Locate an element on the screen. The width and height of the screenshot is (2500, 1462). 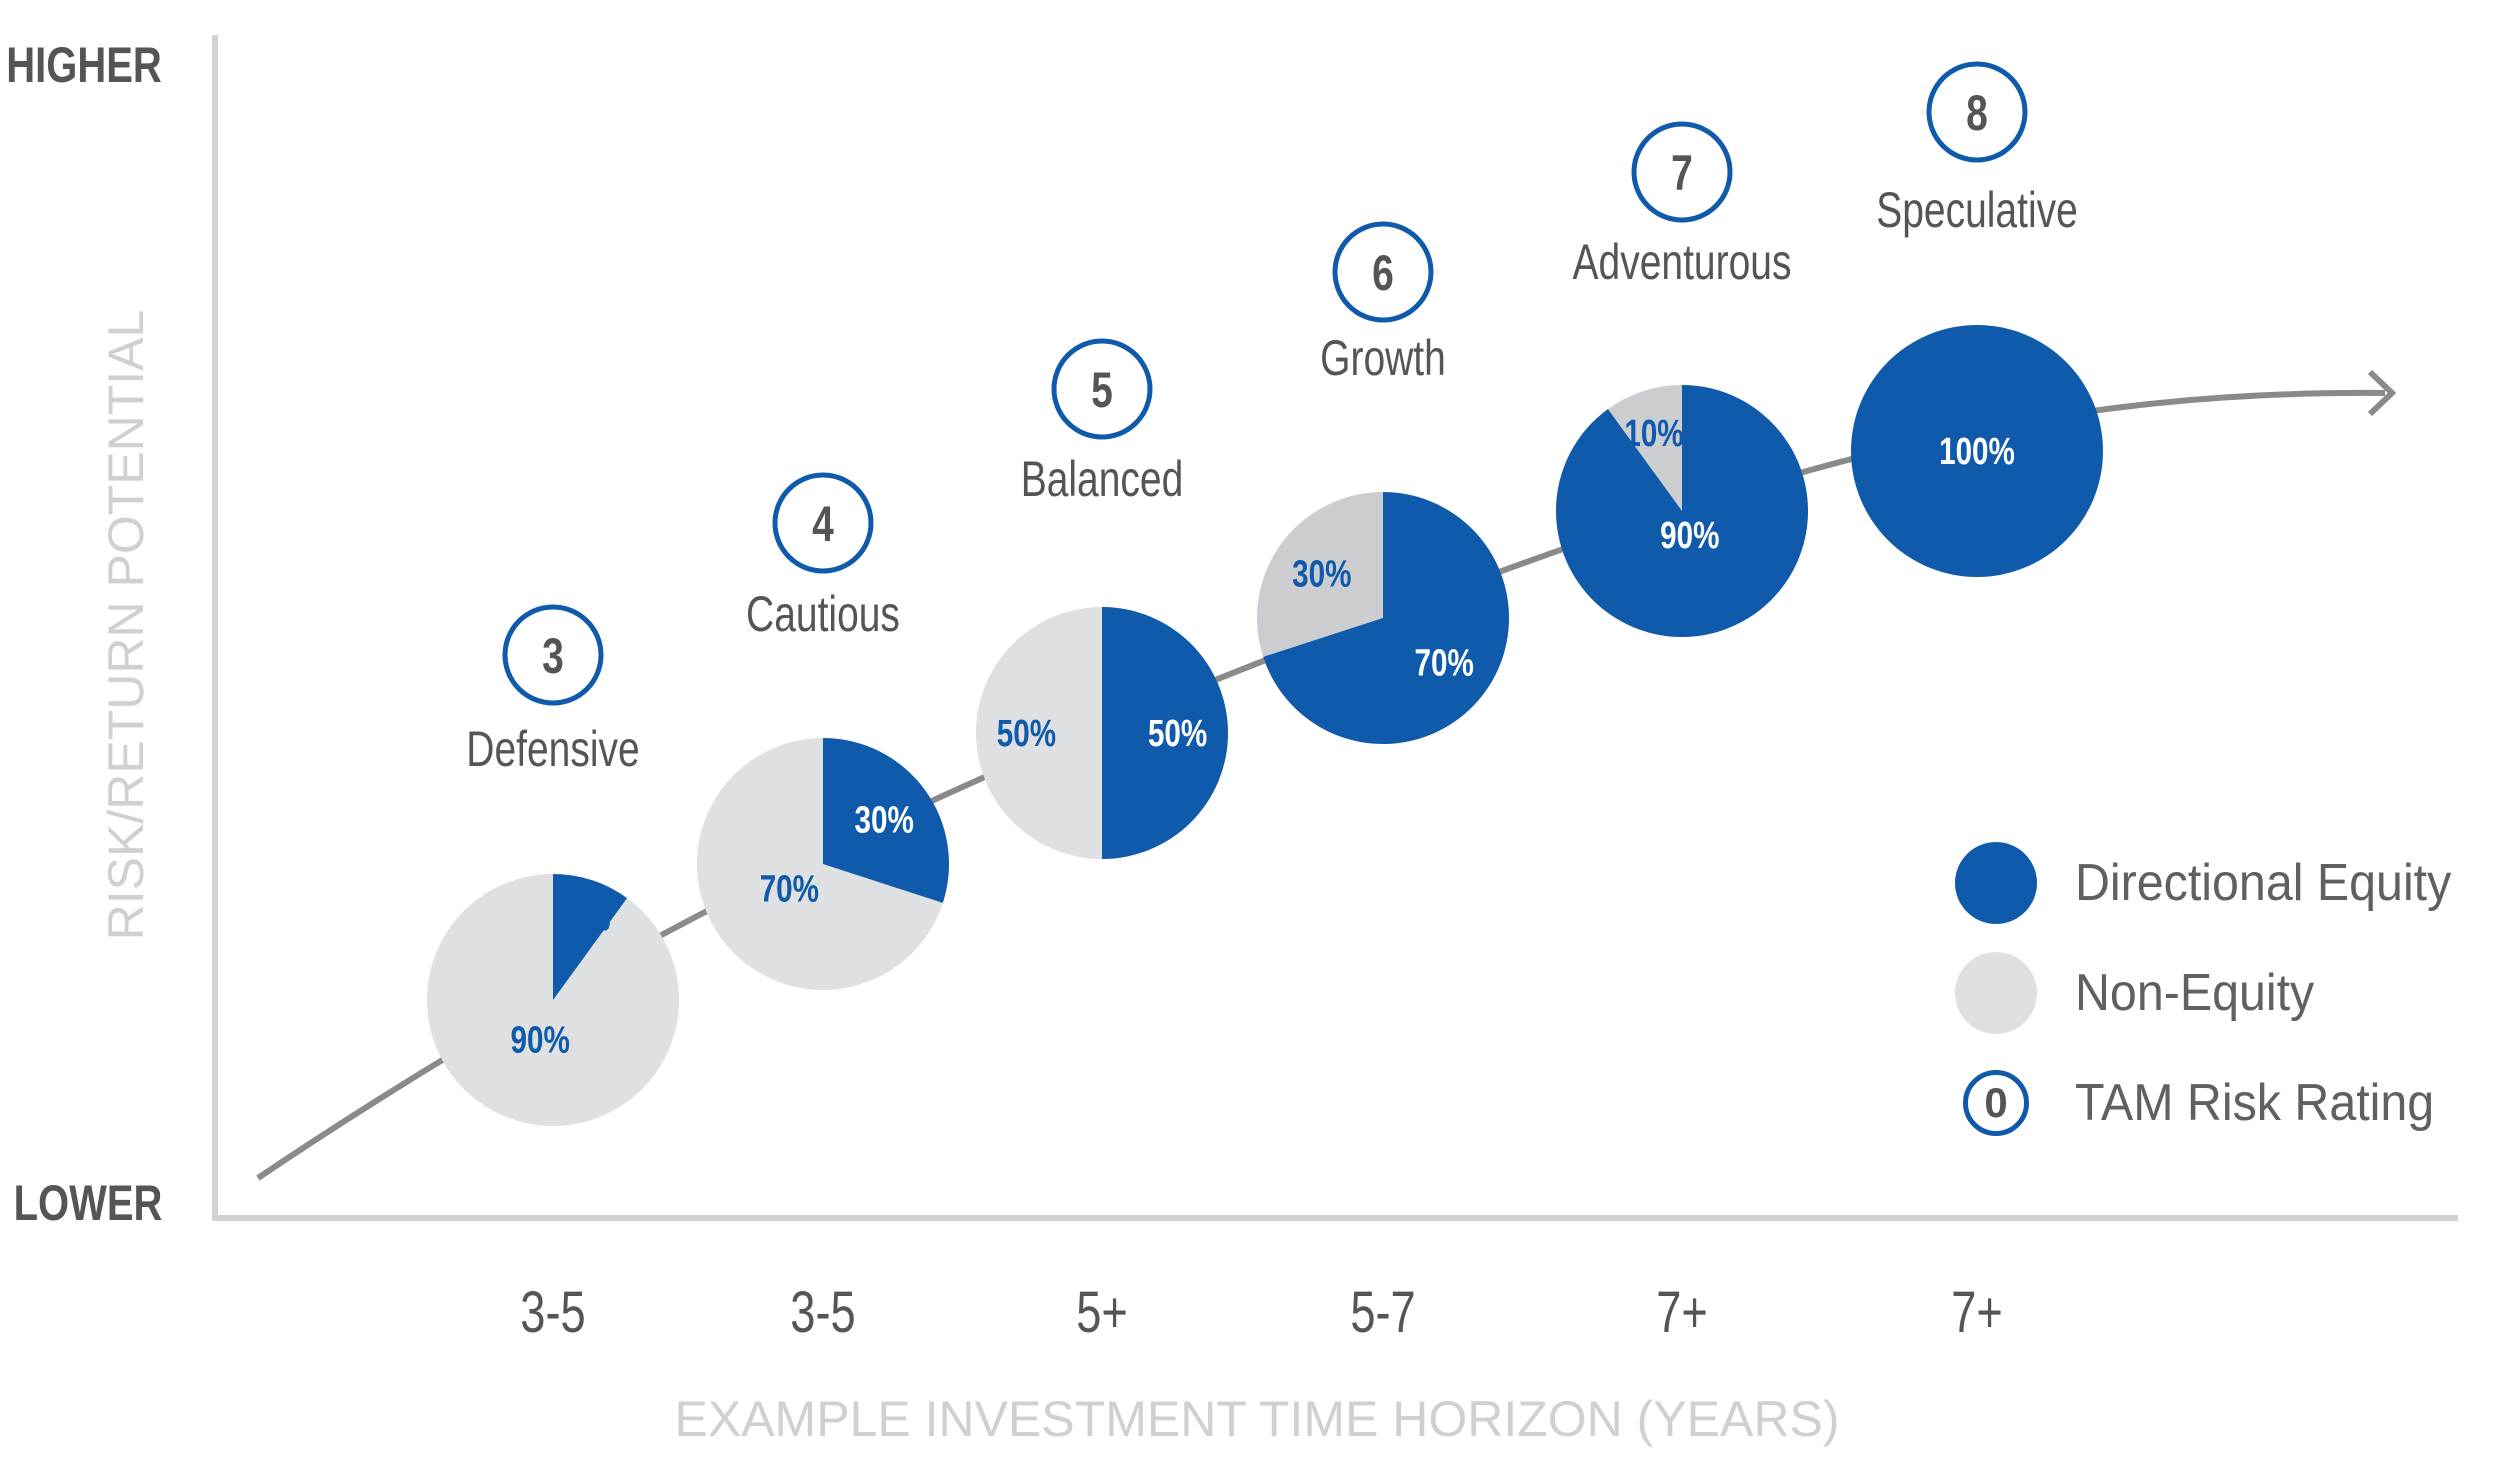
horizon-3-tick-label: 3-5 is located at coordinates (552, 1313).